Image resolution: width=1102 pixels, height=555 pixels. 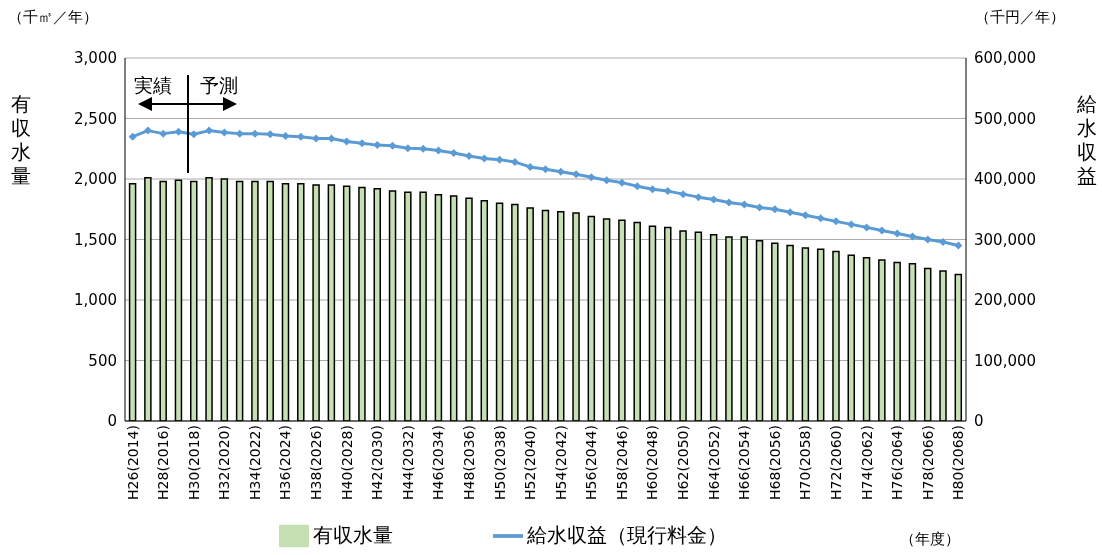 What do you see at coordinates (1005, 239) in the screenshot?
I see `y2-tick-label: 300,000` at bounding box center [1005, 239].